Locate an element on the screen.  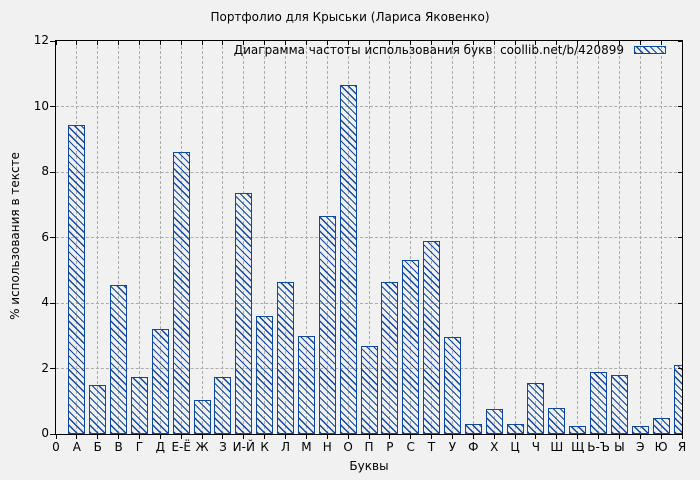
y-tick-label-10: 10 is located at coordinates (41, 105).